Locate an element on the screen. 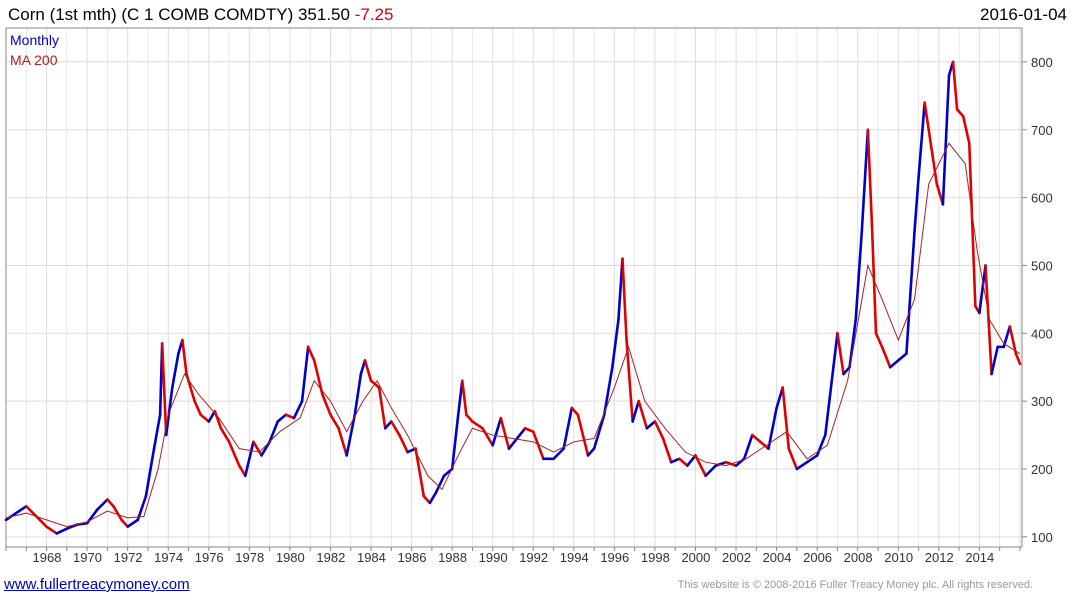 Image resolution: width=1075 pixels, height=600 pixels. legend-ma200: MA 200 is located at coordinates (34, 60).